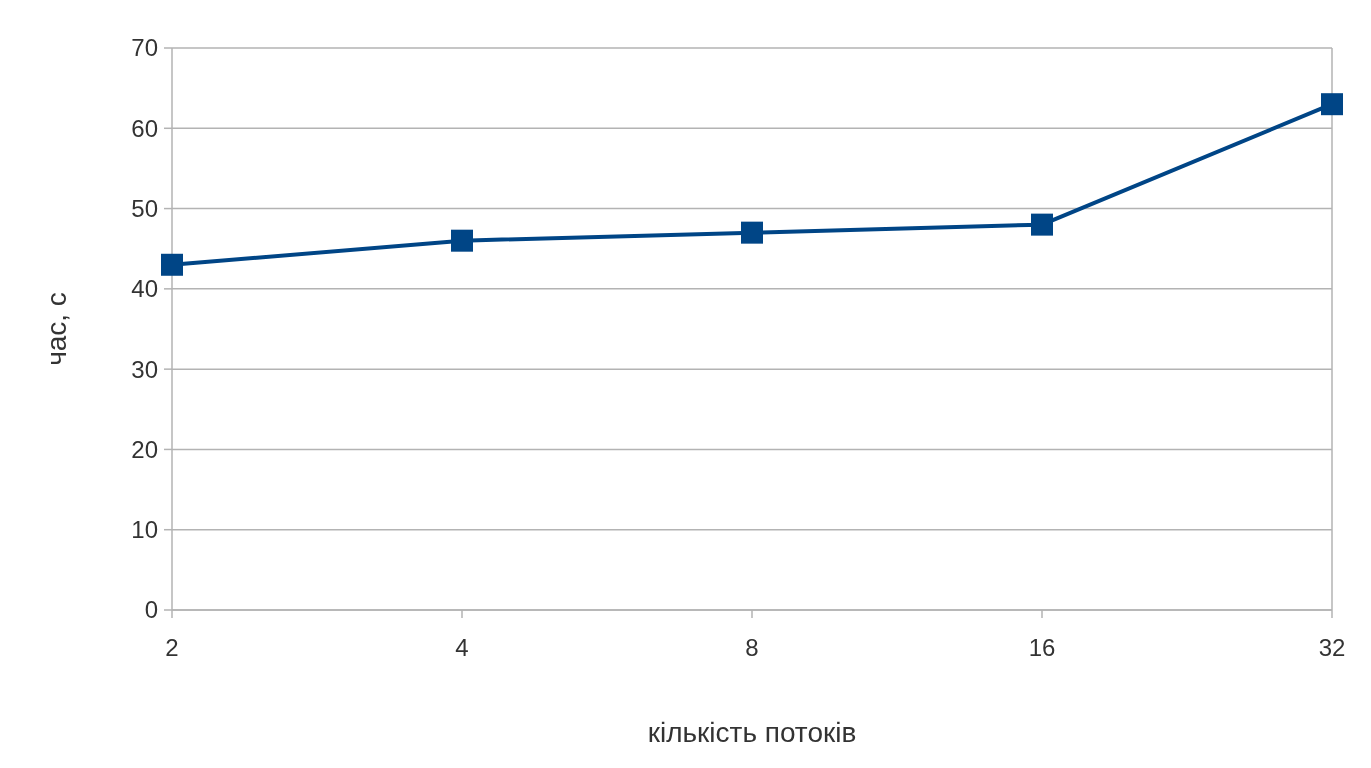  What do you see at coordinates (752, 647) in the screenshot?
I see `x-tick-label: 8` at bounding box center [752, 647].